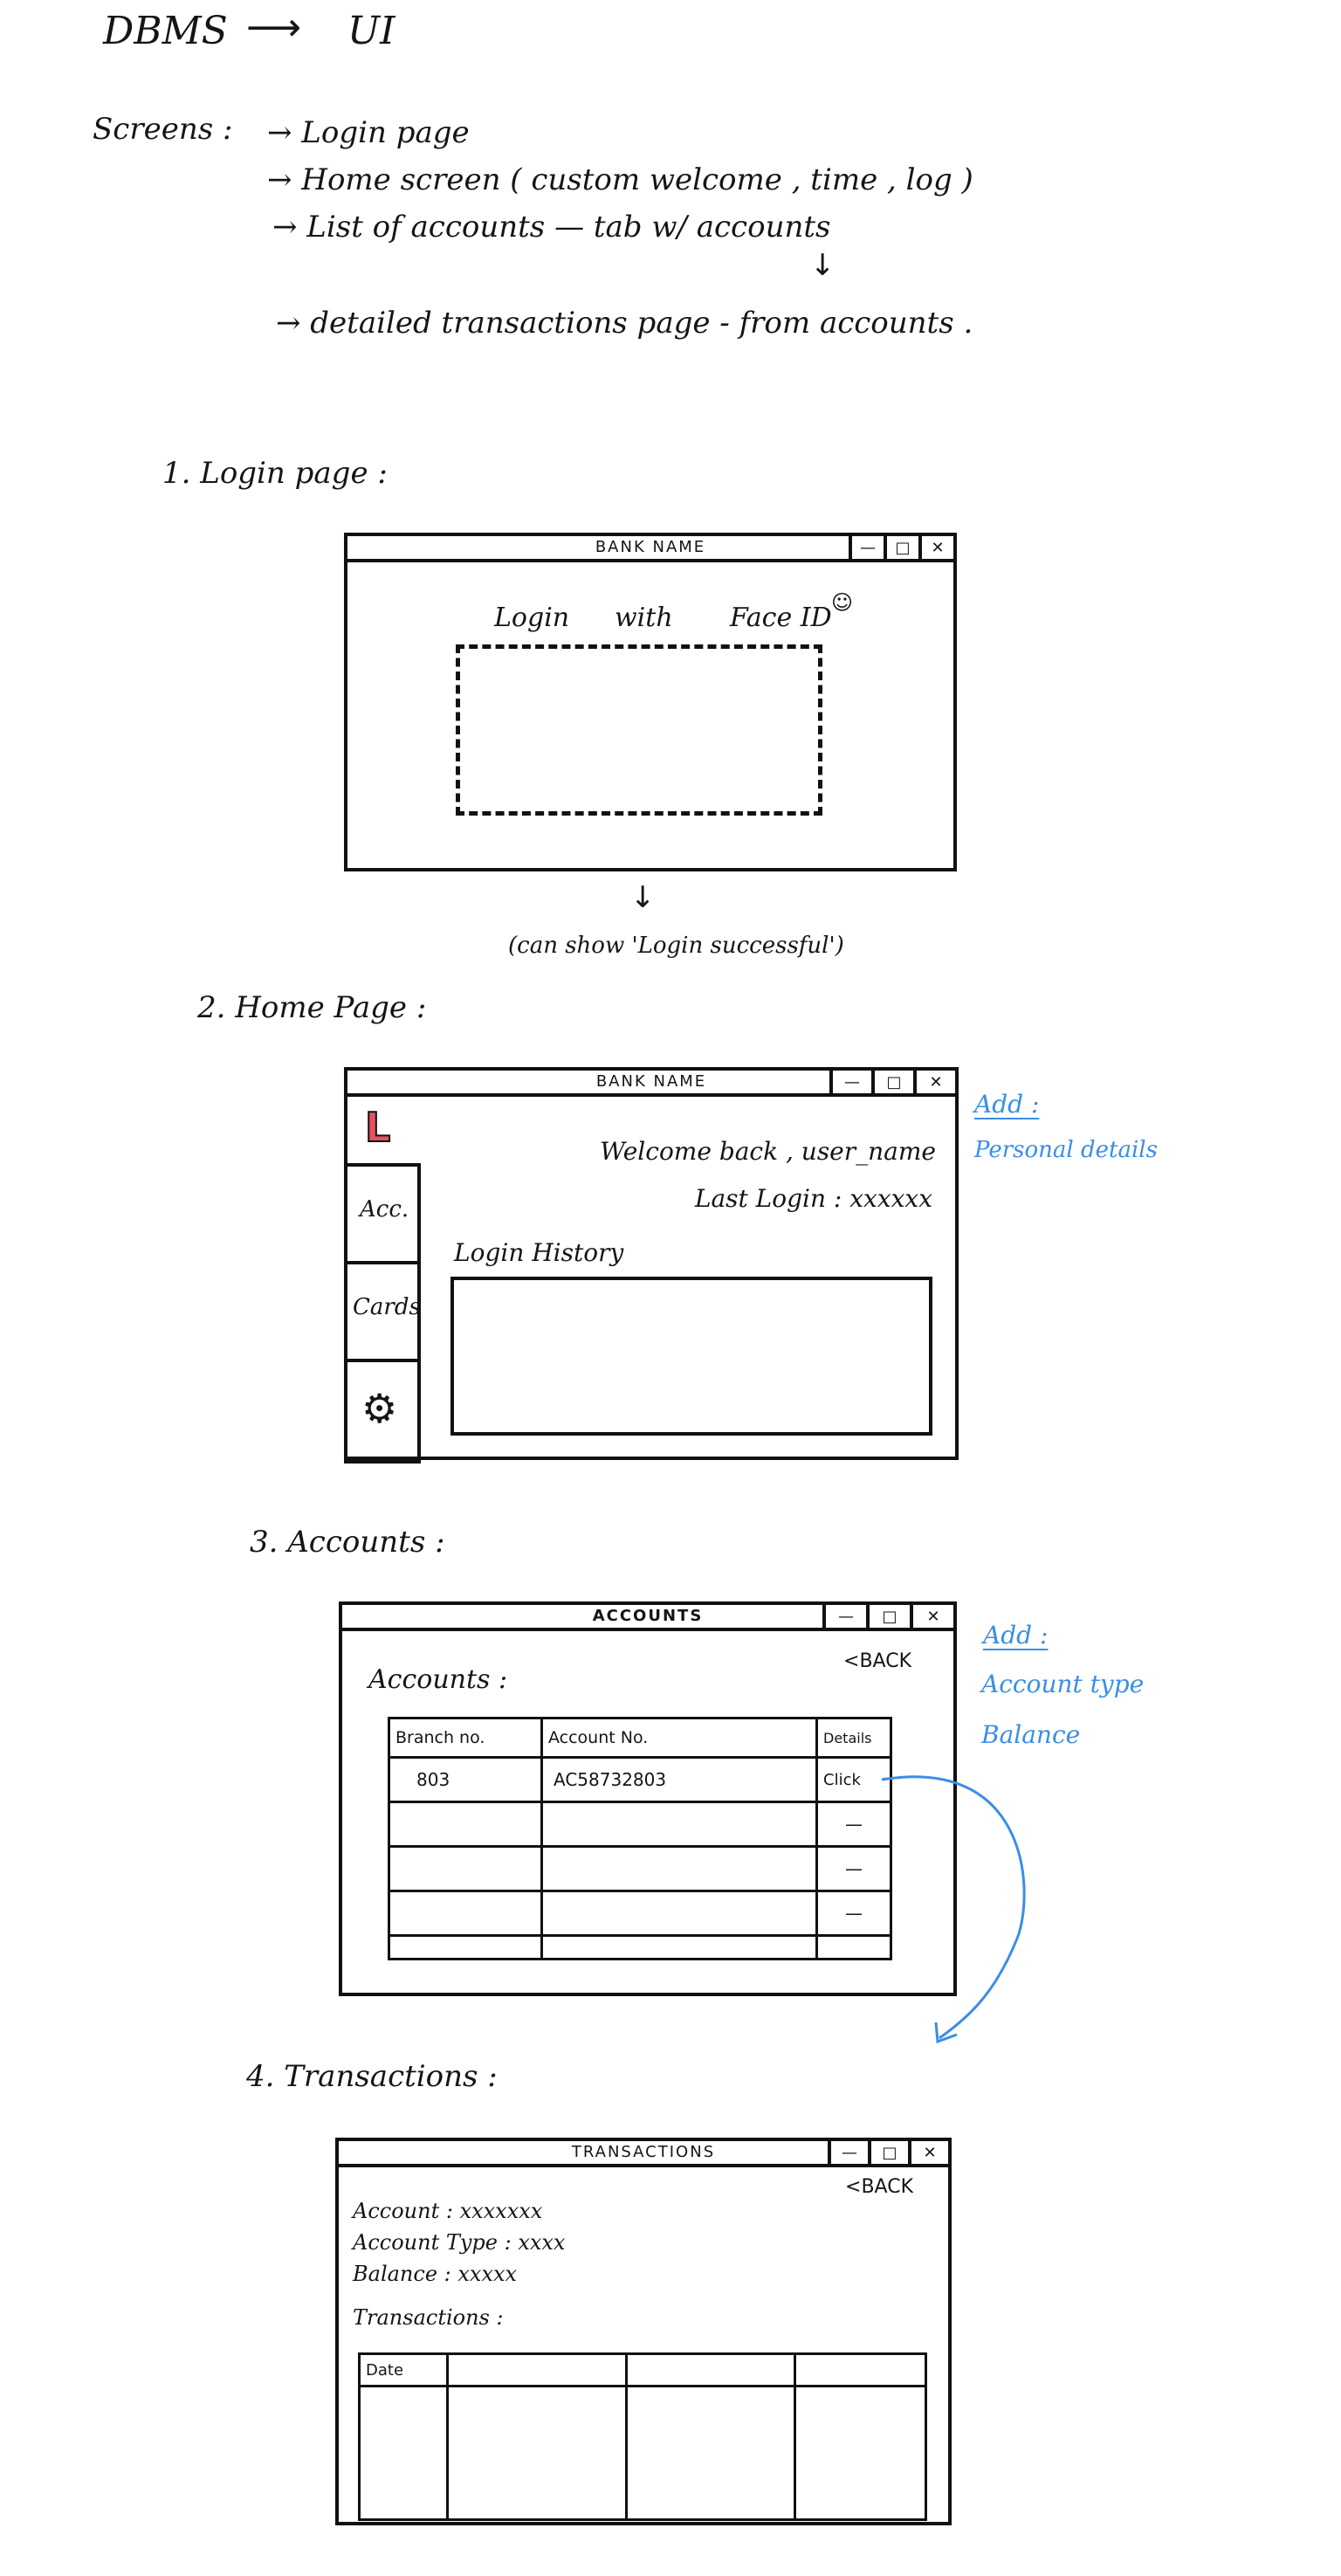 The image size is (1341, 2576). Describe the element at coordinates (428, 2317) in the screenshot. I see `transactions-label: Transactions :` at that location.